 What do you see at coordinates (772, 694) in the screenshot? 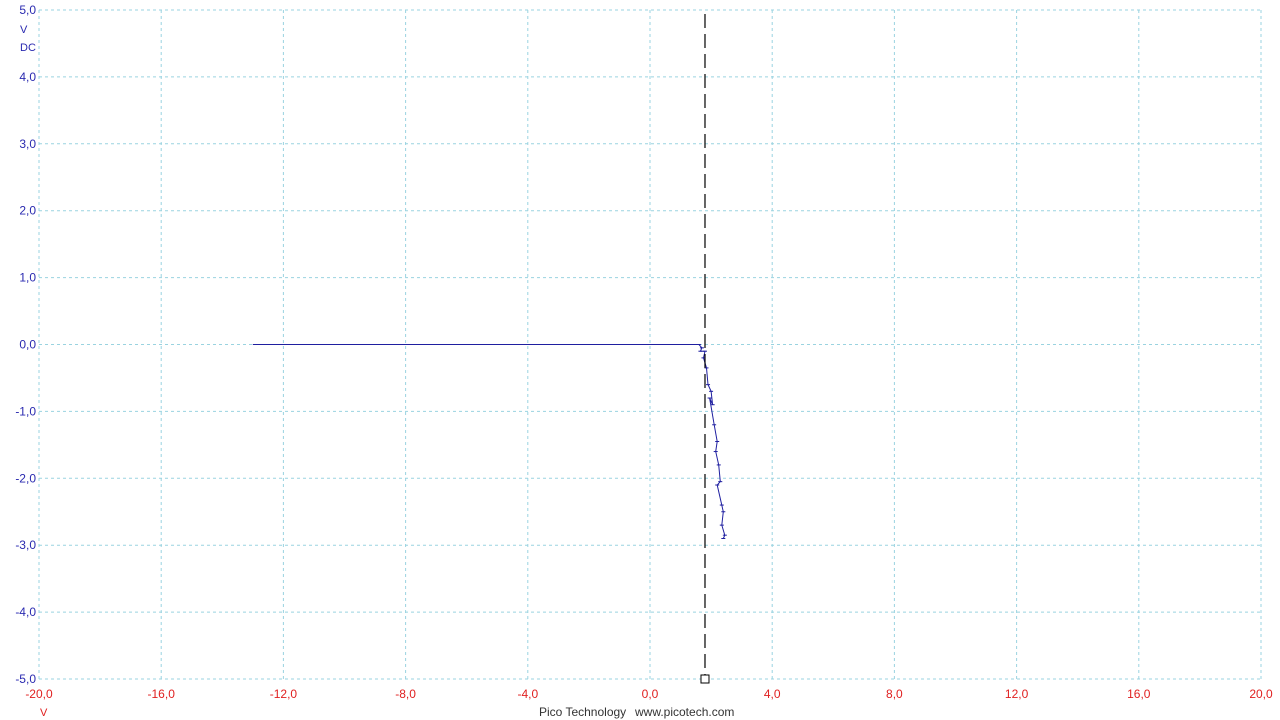
I see `x-tick-label: 4,0` at bounding box center [772, 694].